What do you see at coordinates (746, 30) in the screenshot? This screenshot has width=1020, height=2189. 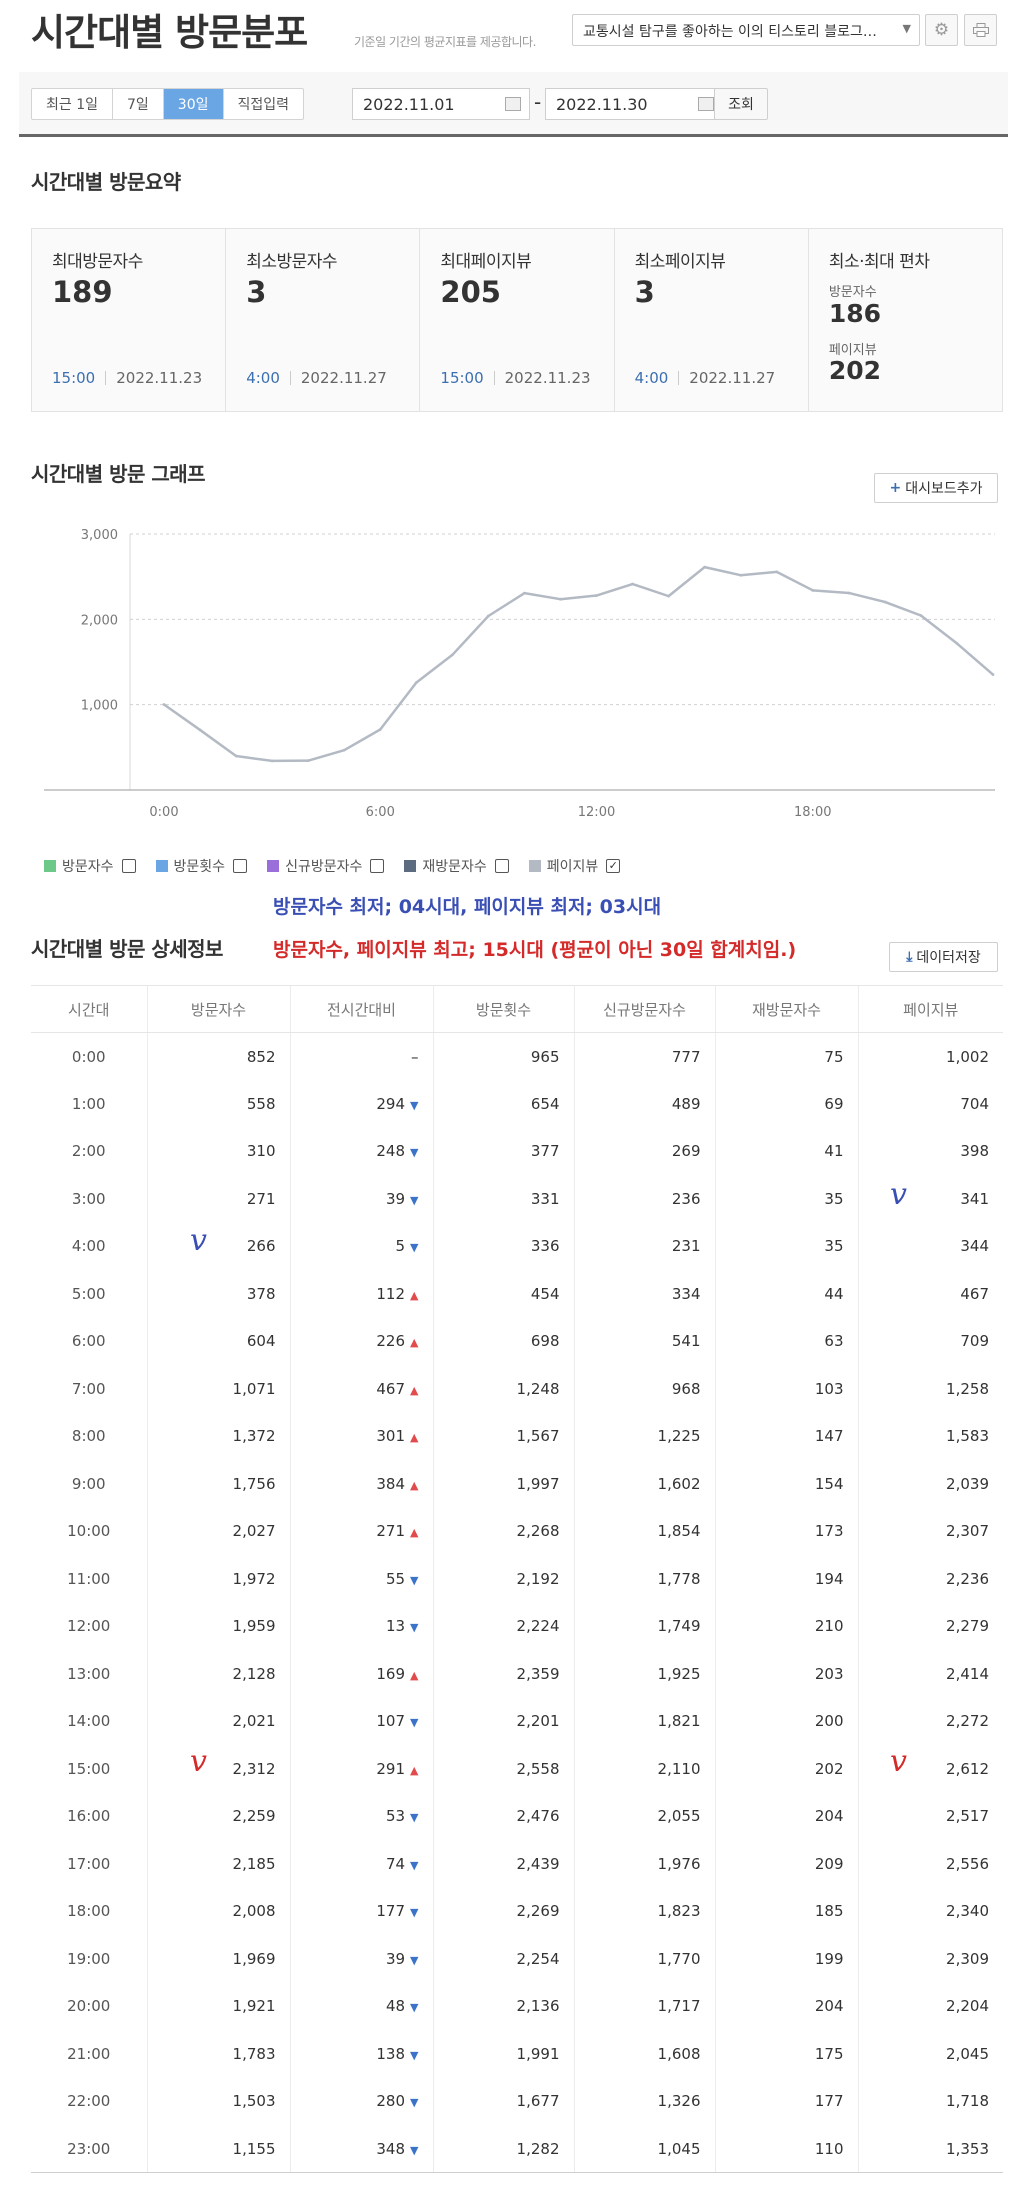 I see `blog-select: 교통시설 탐구를 좋아하는 이의 티스토리 블로그… ▼` at bounding box center [746, 30].